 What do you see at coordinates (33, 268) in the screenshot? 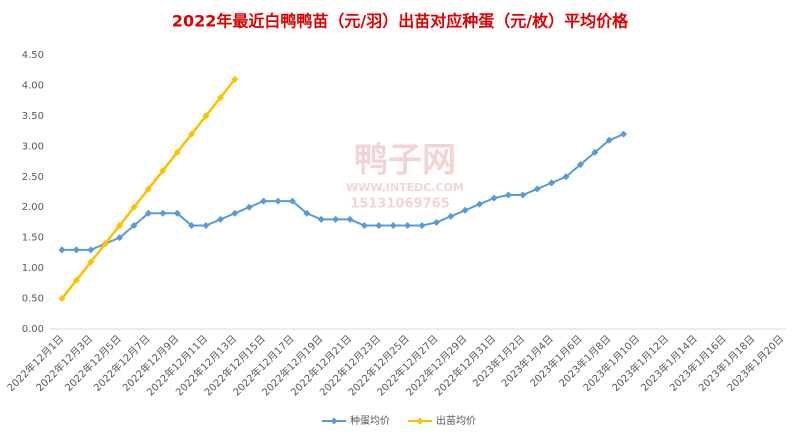
I see `y-tick-label: 1.00` at bounding box center [33, 268].